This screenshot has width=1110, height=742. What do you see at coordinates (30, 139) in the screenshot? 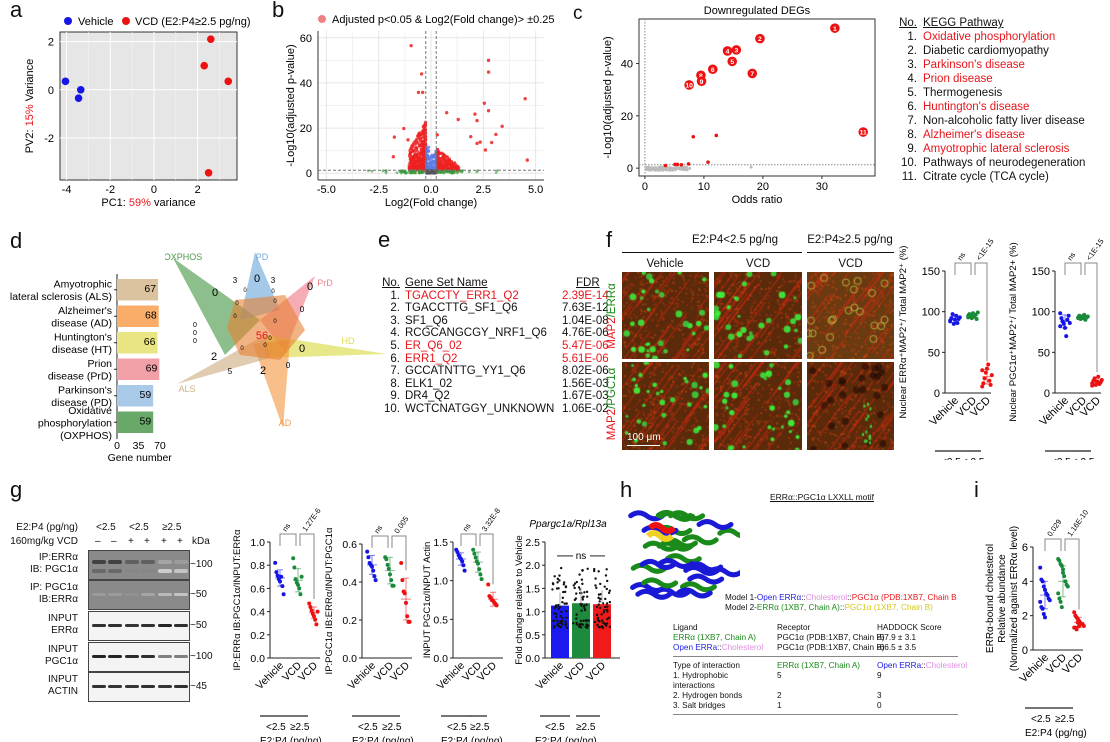
I see `y-axis-label-prefix: PV2:` at bounding box center [30, 139].